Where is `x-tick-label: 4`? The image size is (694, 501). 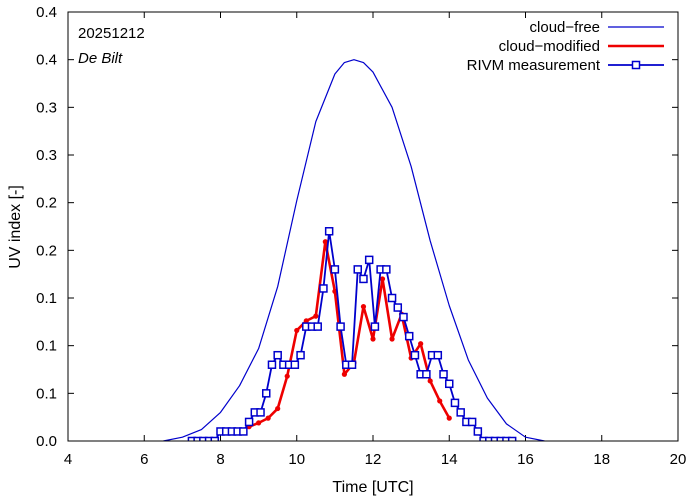
x-tick-label: 4 is located at coordinates (68, 459).